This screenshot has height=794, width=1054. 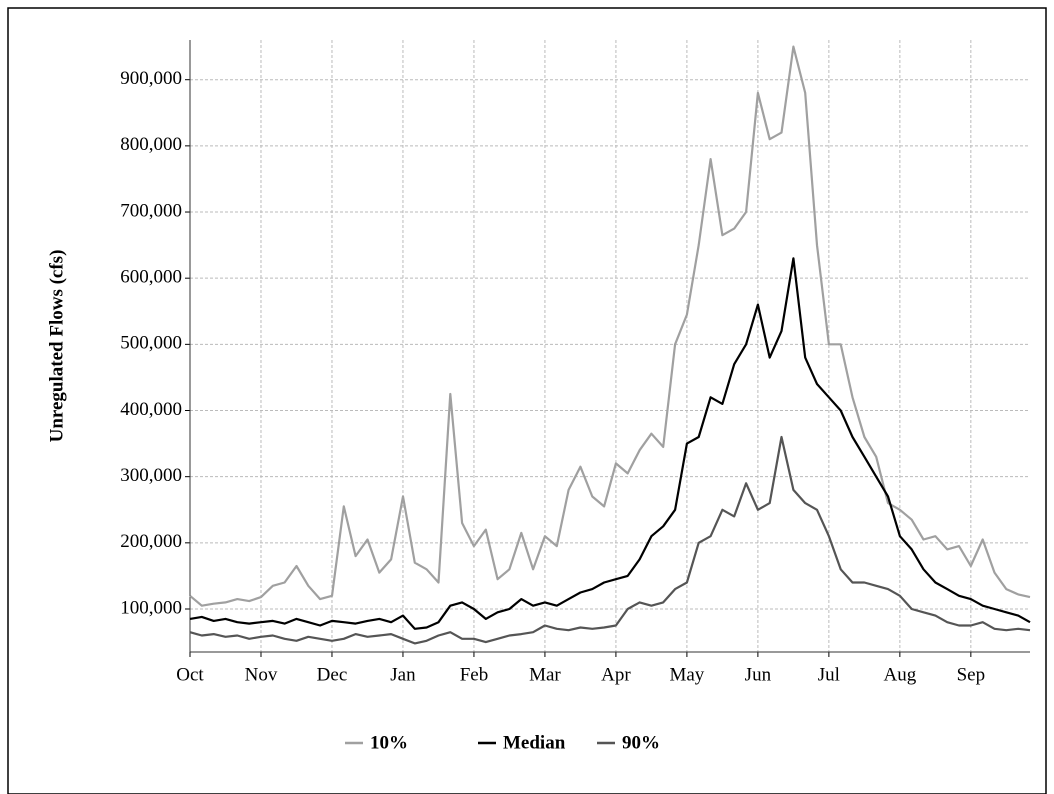 What do you see at coordinates (332, 674) in the screenshot?
I see `x-tick-label: Dec` at bounding box center [332, 674].